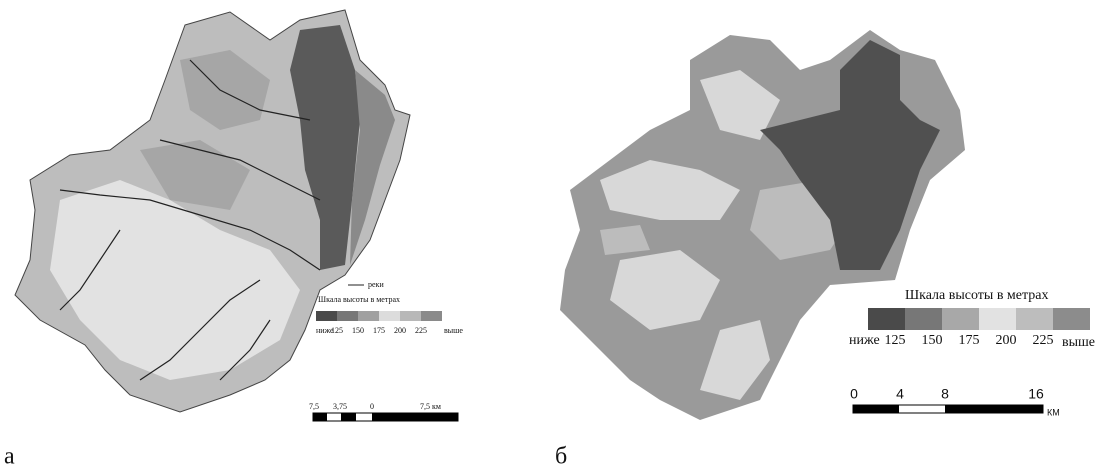 Image resolution: width=1110 pixels, height=472 pixels. I want to click on scale-label: 3,75, so click(340, 406).